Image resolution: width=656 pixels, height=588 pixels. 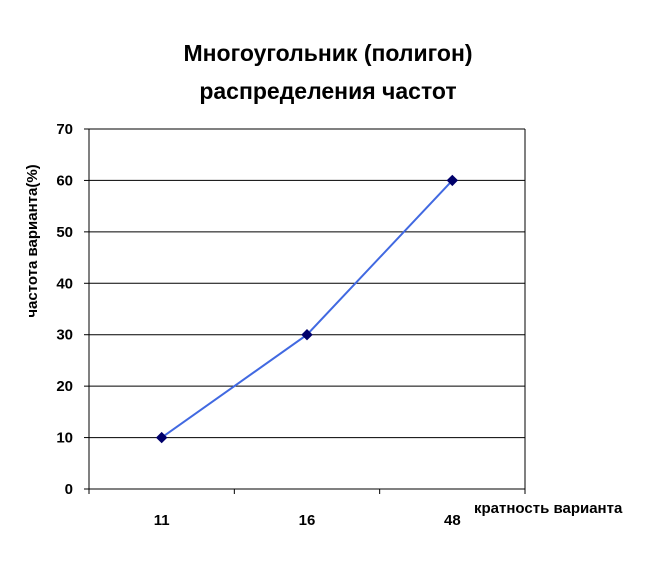 I want to click on chart-title-line-2: распределения частот, so click(x=328, y=91).